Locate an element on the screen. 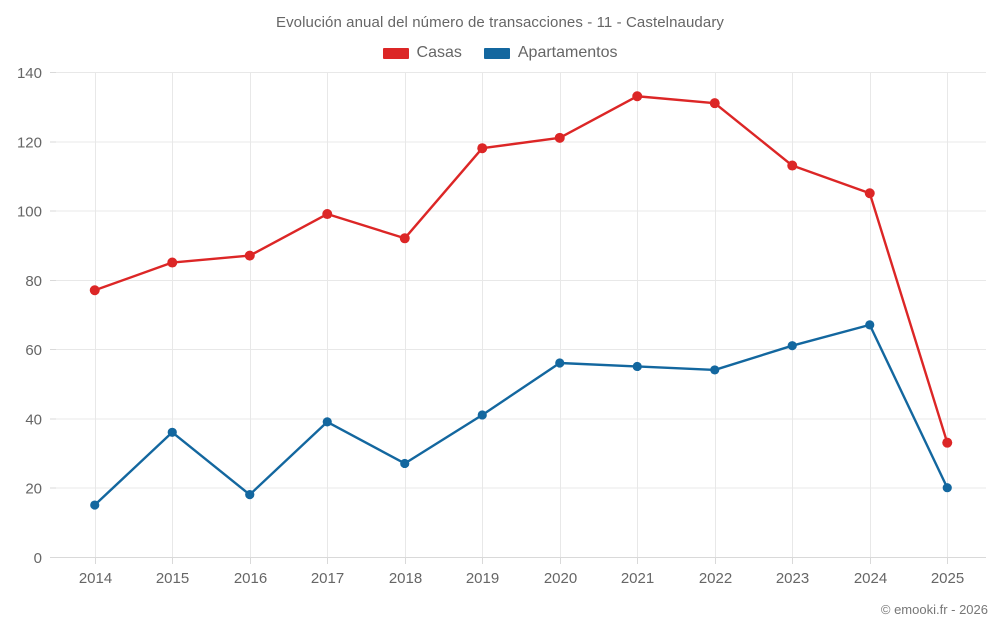  data-point: 2023 — Casas: 113 is located at coordinates (792, 165).